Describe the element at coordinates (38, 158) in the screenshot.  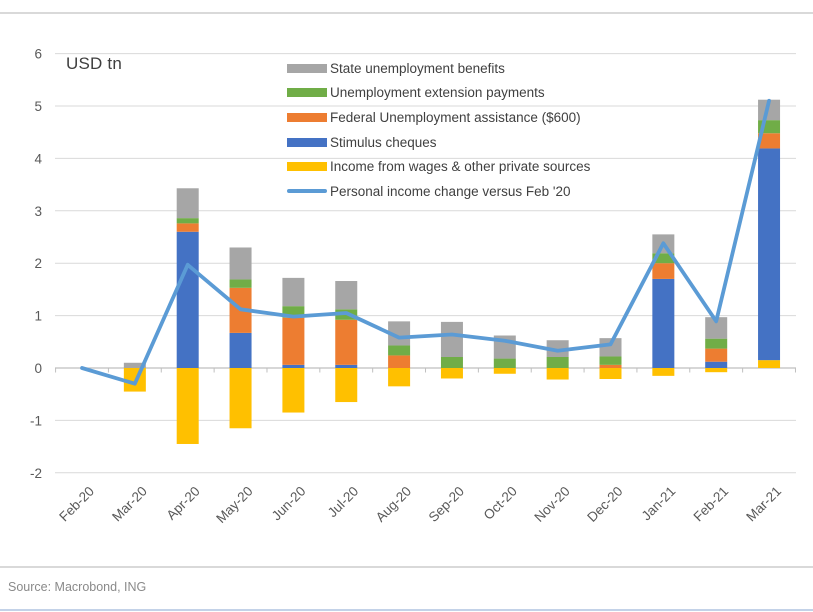
I see `y-axis-tick-label: 4` at that location.